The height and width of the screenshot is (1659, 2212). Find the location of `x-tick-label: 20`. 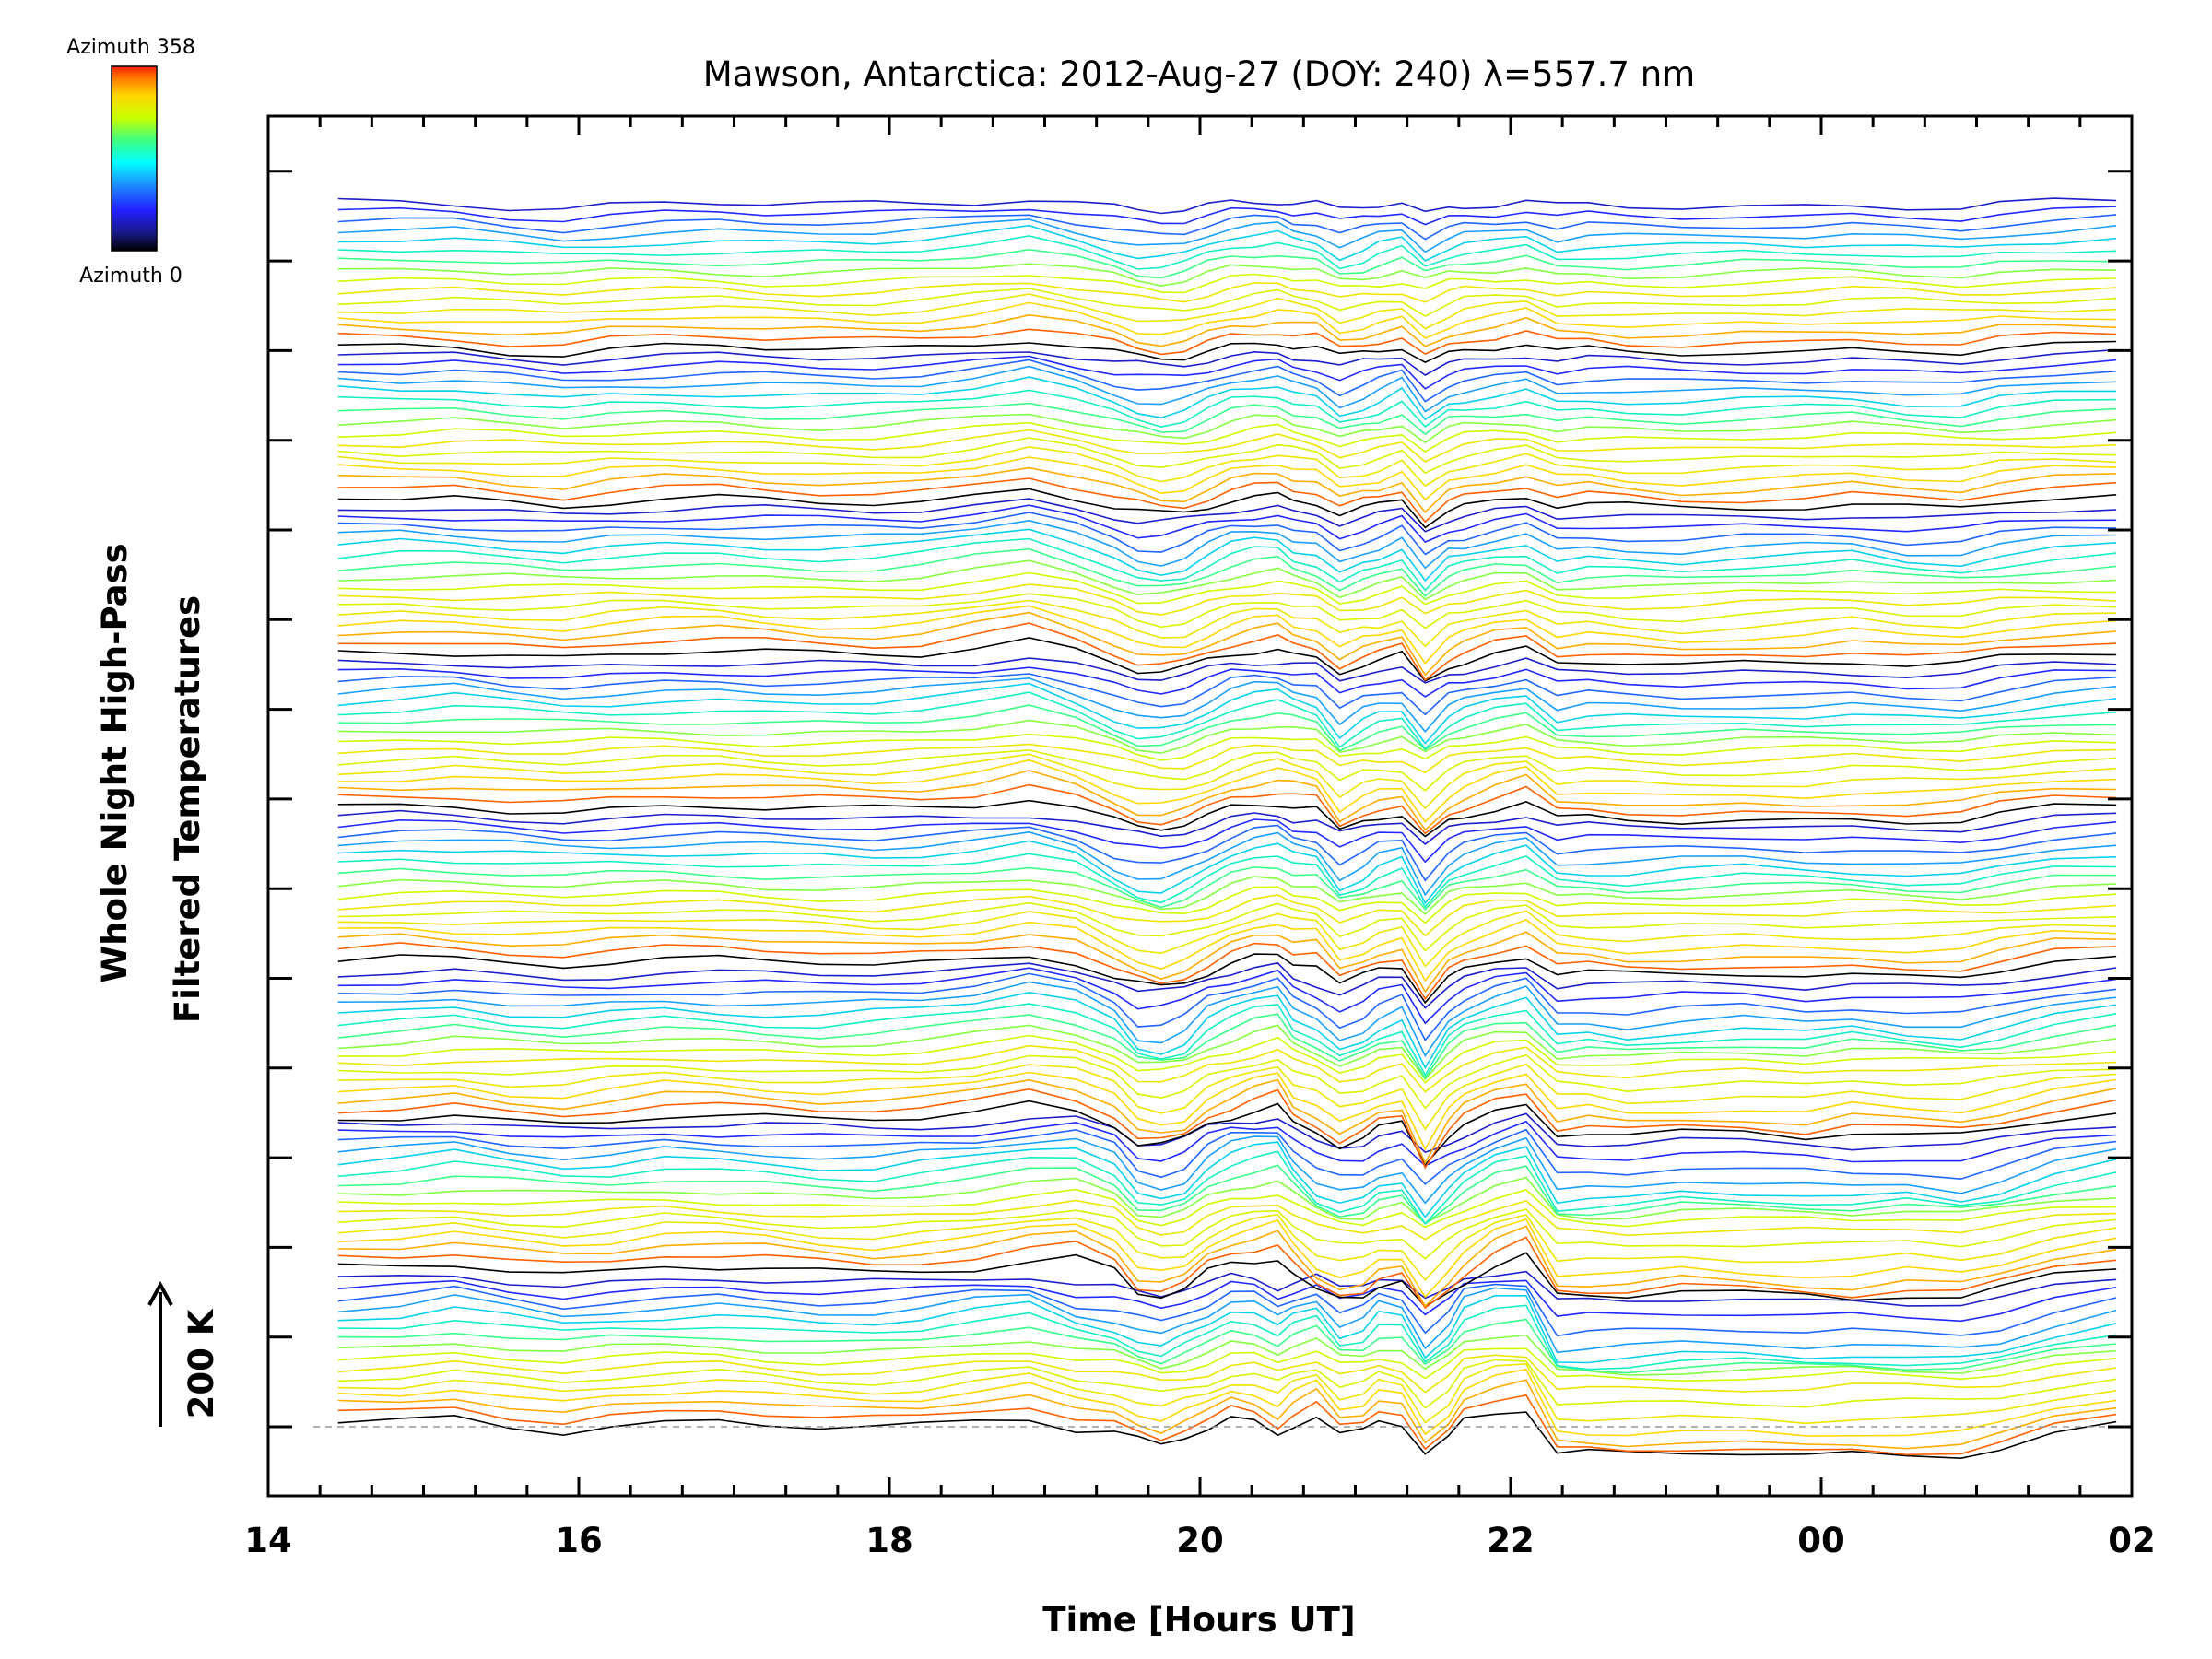

x-tick-label: 20 is located at coordinates (1200, 1540).